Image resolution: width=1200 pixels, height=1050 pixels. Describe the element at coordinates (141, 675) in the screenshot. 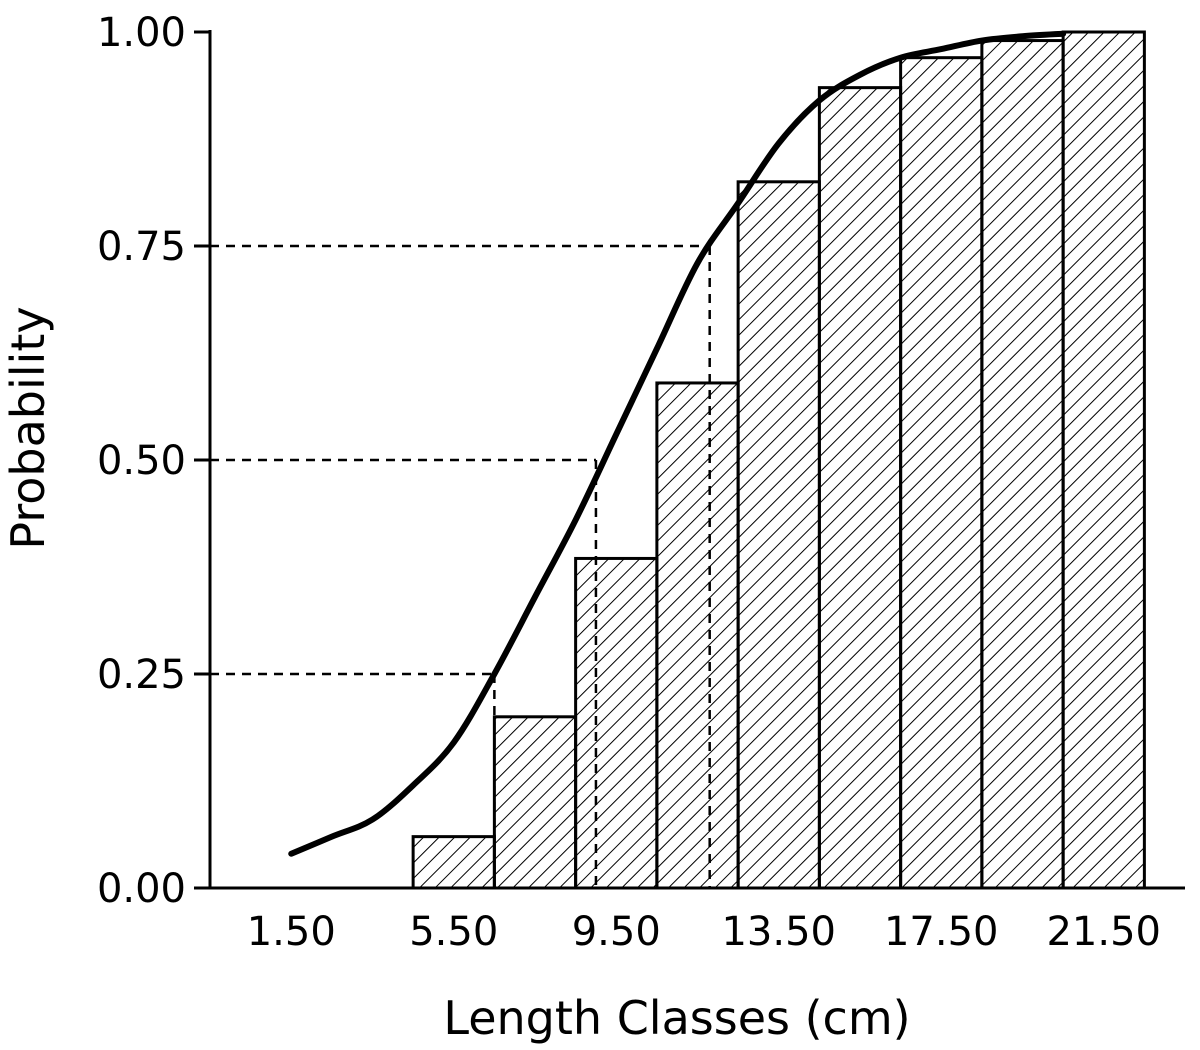

I see `y-tick-label: 0.25` at that location.